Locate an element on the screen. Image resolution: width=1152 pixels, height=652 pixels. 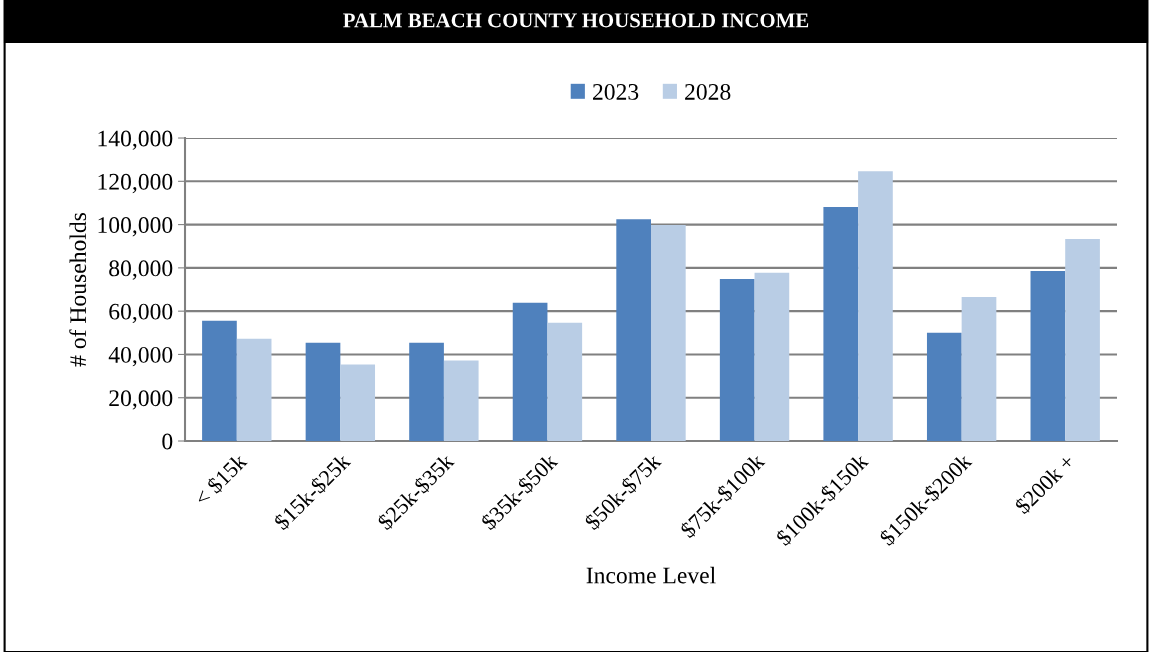
y-axis-title: # of Households is located at coordinates (78, 289).